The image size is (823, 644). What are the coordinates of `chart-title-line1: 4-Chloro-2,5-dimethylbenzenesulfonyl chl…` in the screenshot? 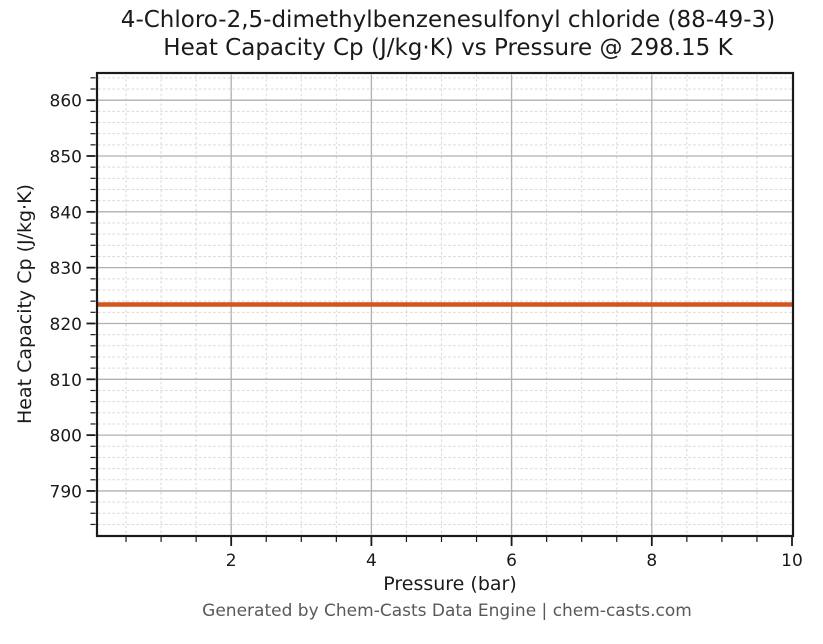 It's located at (448, 20).